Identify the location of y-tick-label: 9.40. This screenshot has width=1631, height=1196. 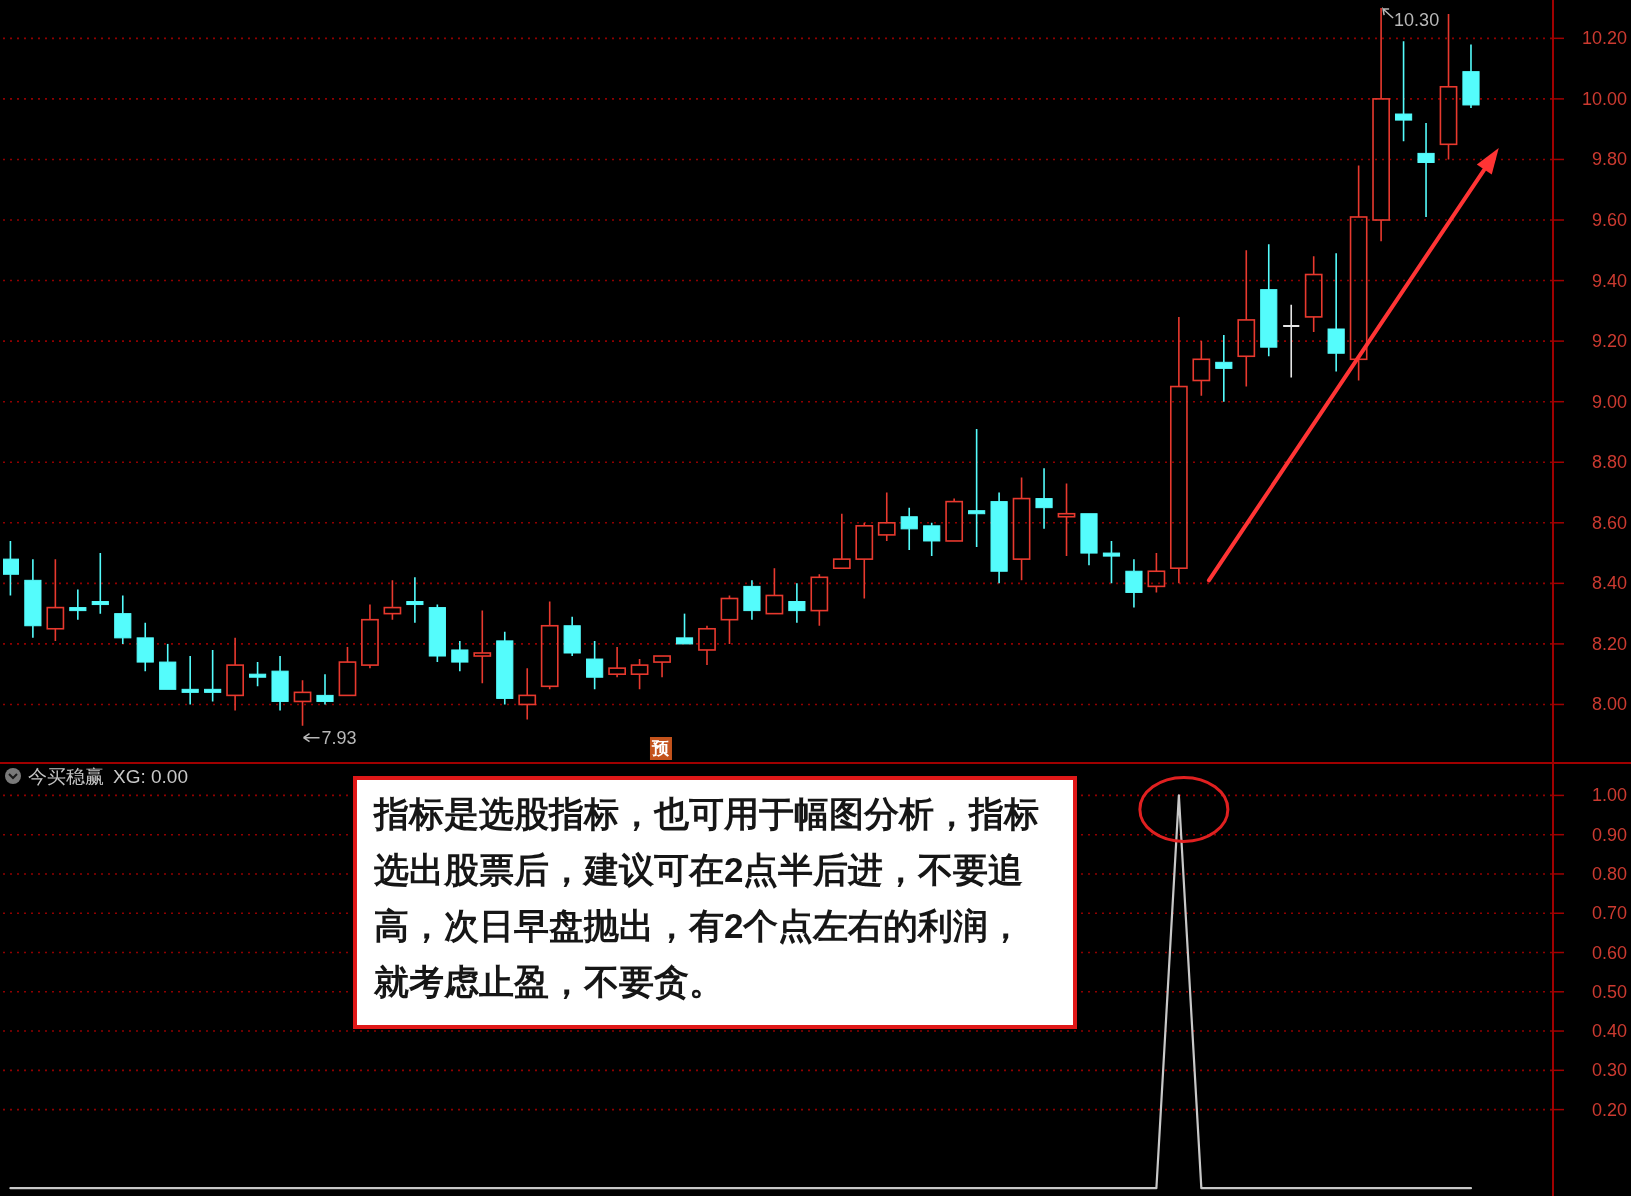
(1609, 280).